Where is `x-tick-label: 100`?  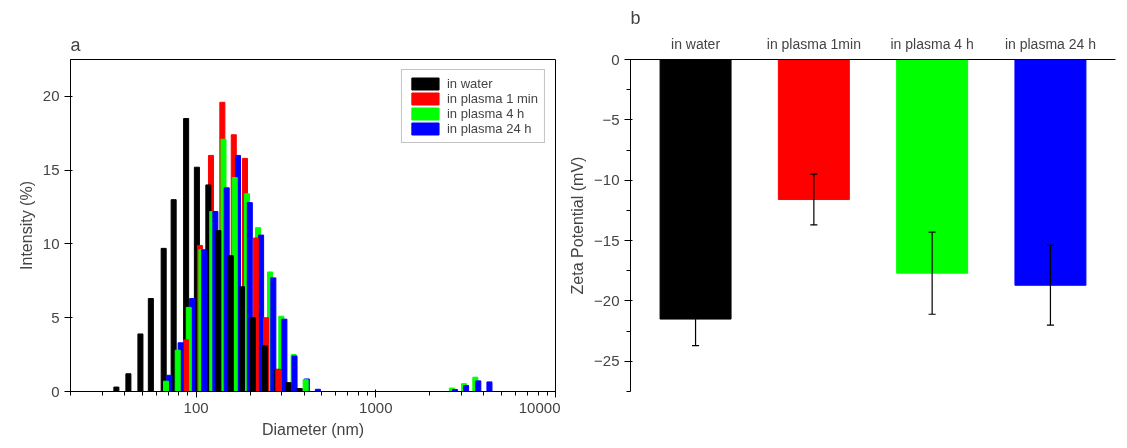
x-tick-label: 100 is located at coordinates (196, 407).